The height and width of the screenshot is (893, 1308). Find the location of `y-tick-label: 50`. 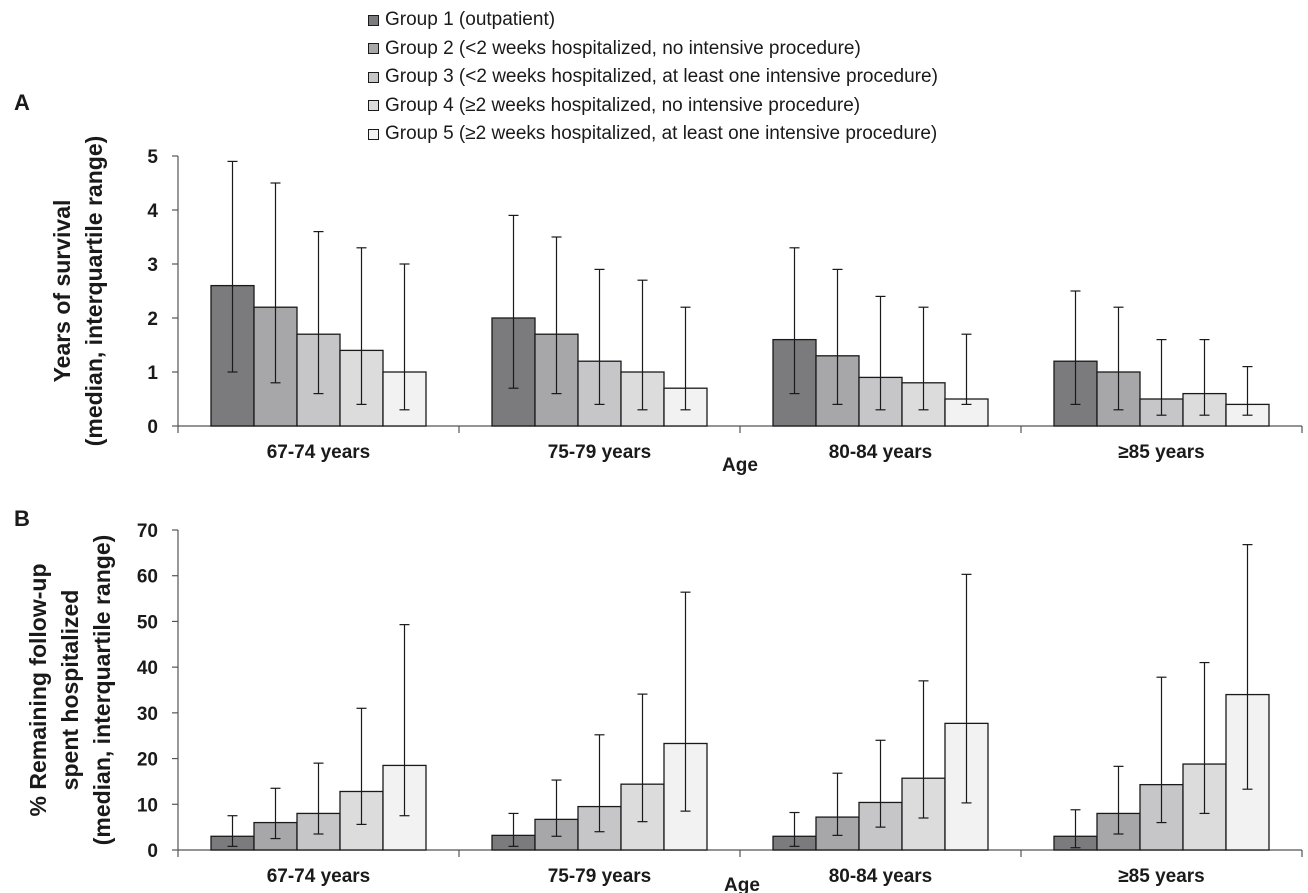

y-tick-label: 50 is located at coordinates (147, 622).